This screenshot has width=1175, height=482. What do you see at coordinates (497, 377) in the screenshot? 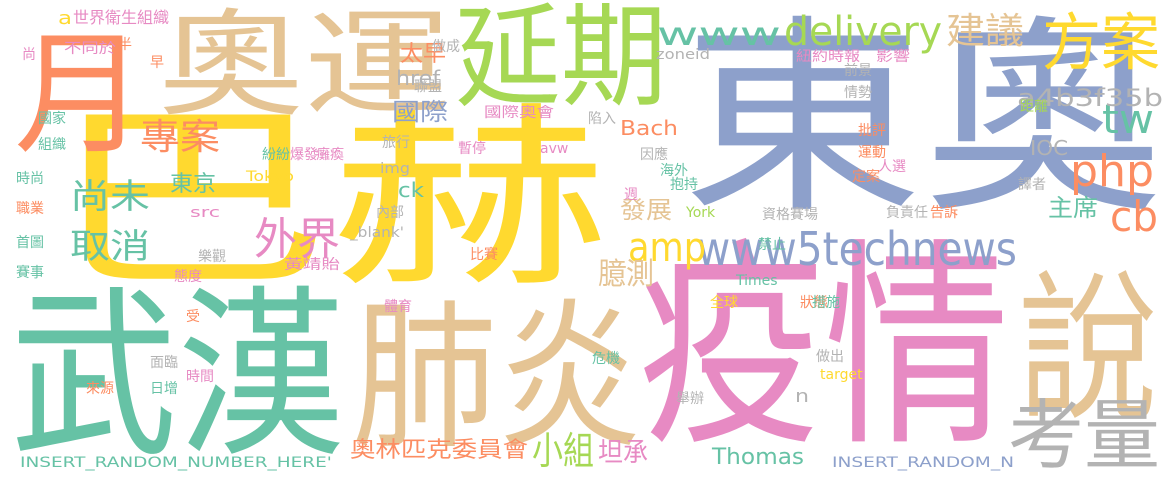
I see `word-feiyan: 肺炎` at bounding box center [497, 377].